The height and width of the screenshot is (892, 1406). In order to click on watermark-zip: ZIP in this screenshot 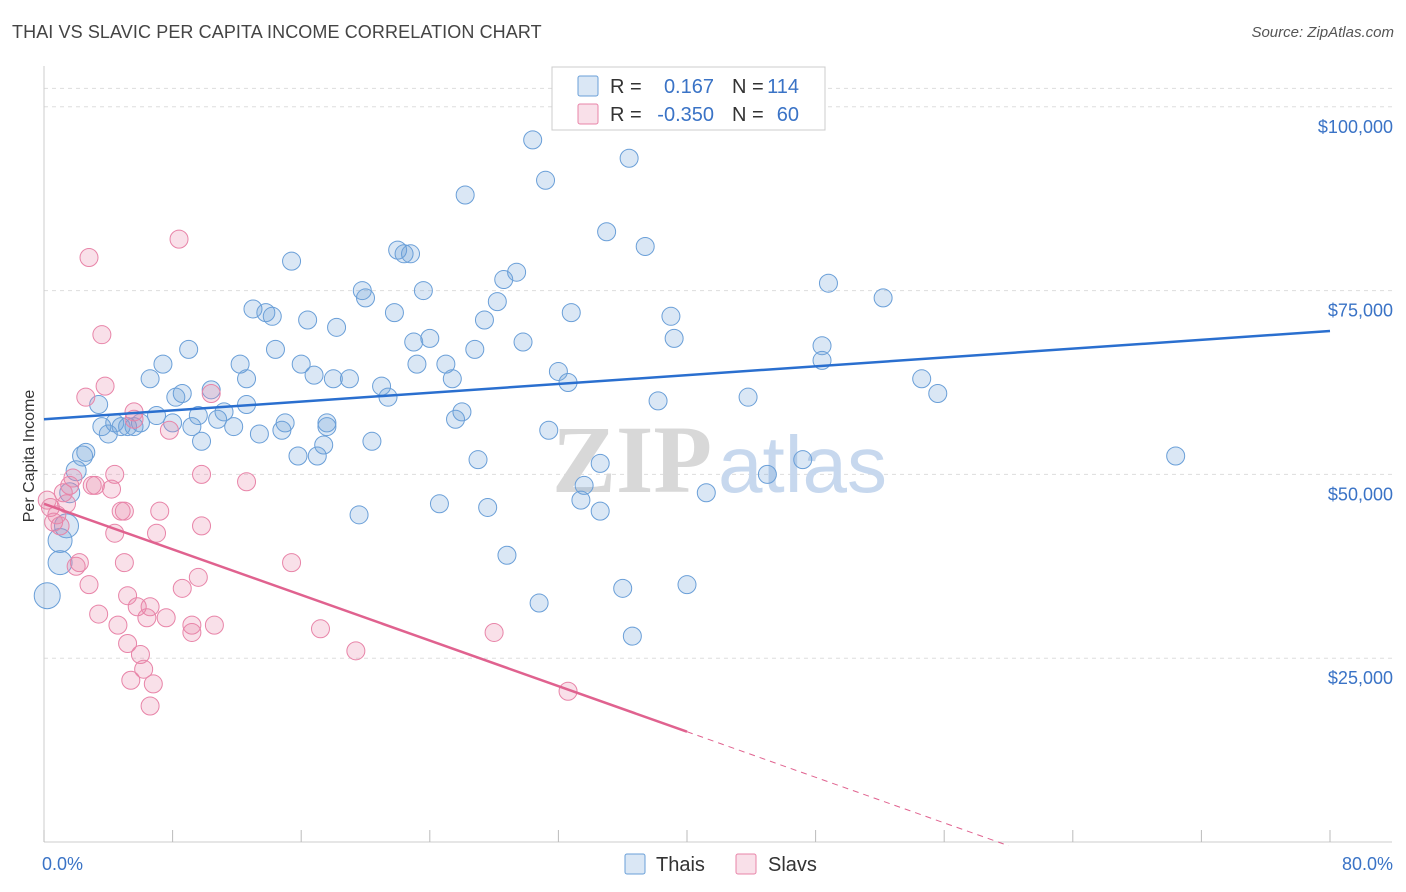, I will do `click(632, 459)`.